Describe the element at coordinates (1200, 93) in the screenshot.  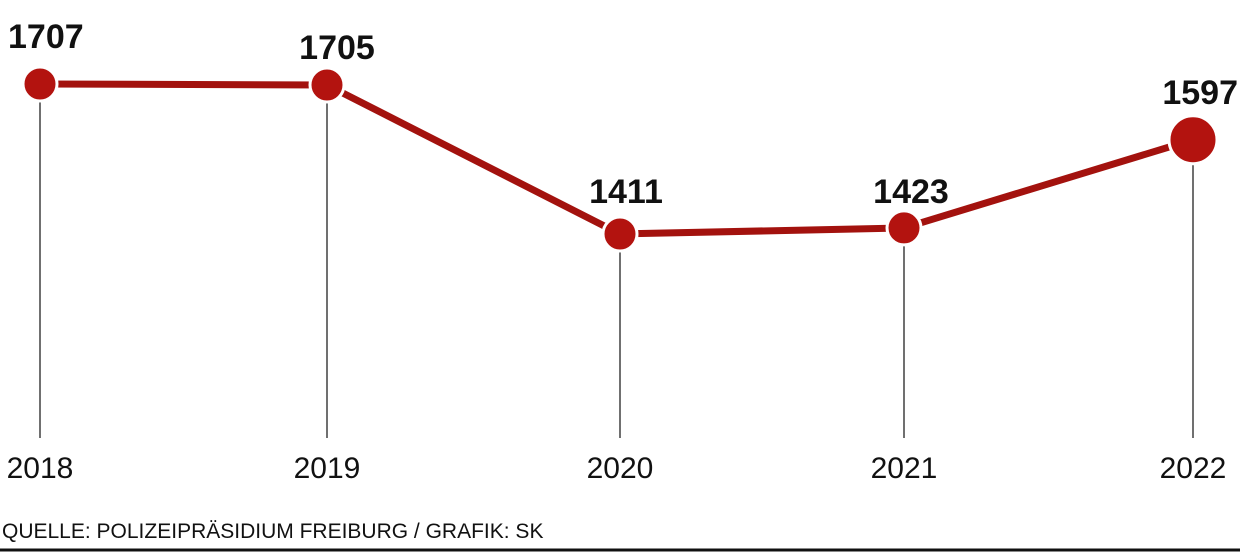
I see `value-label-2022: 1597` at that location.